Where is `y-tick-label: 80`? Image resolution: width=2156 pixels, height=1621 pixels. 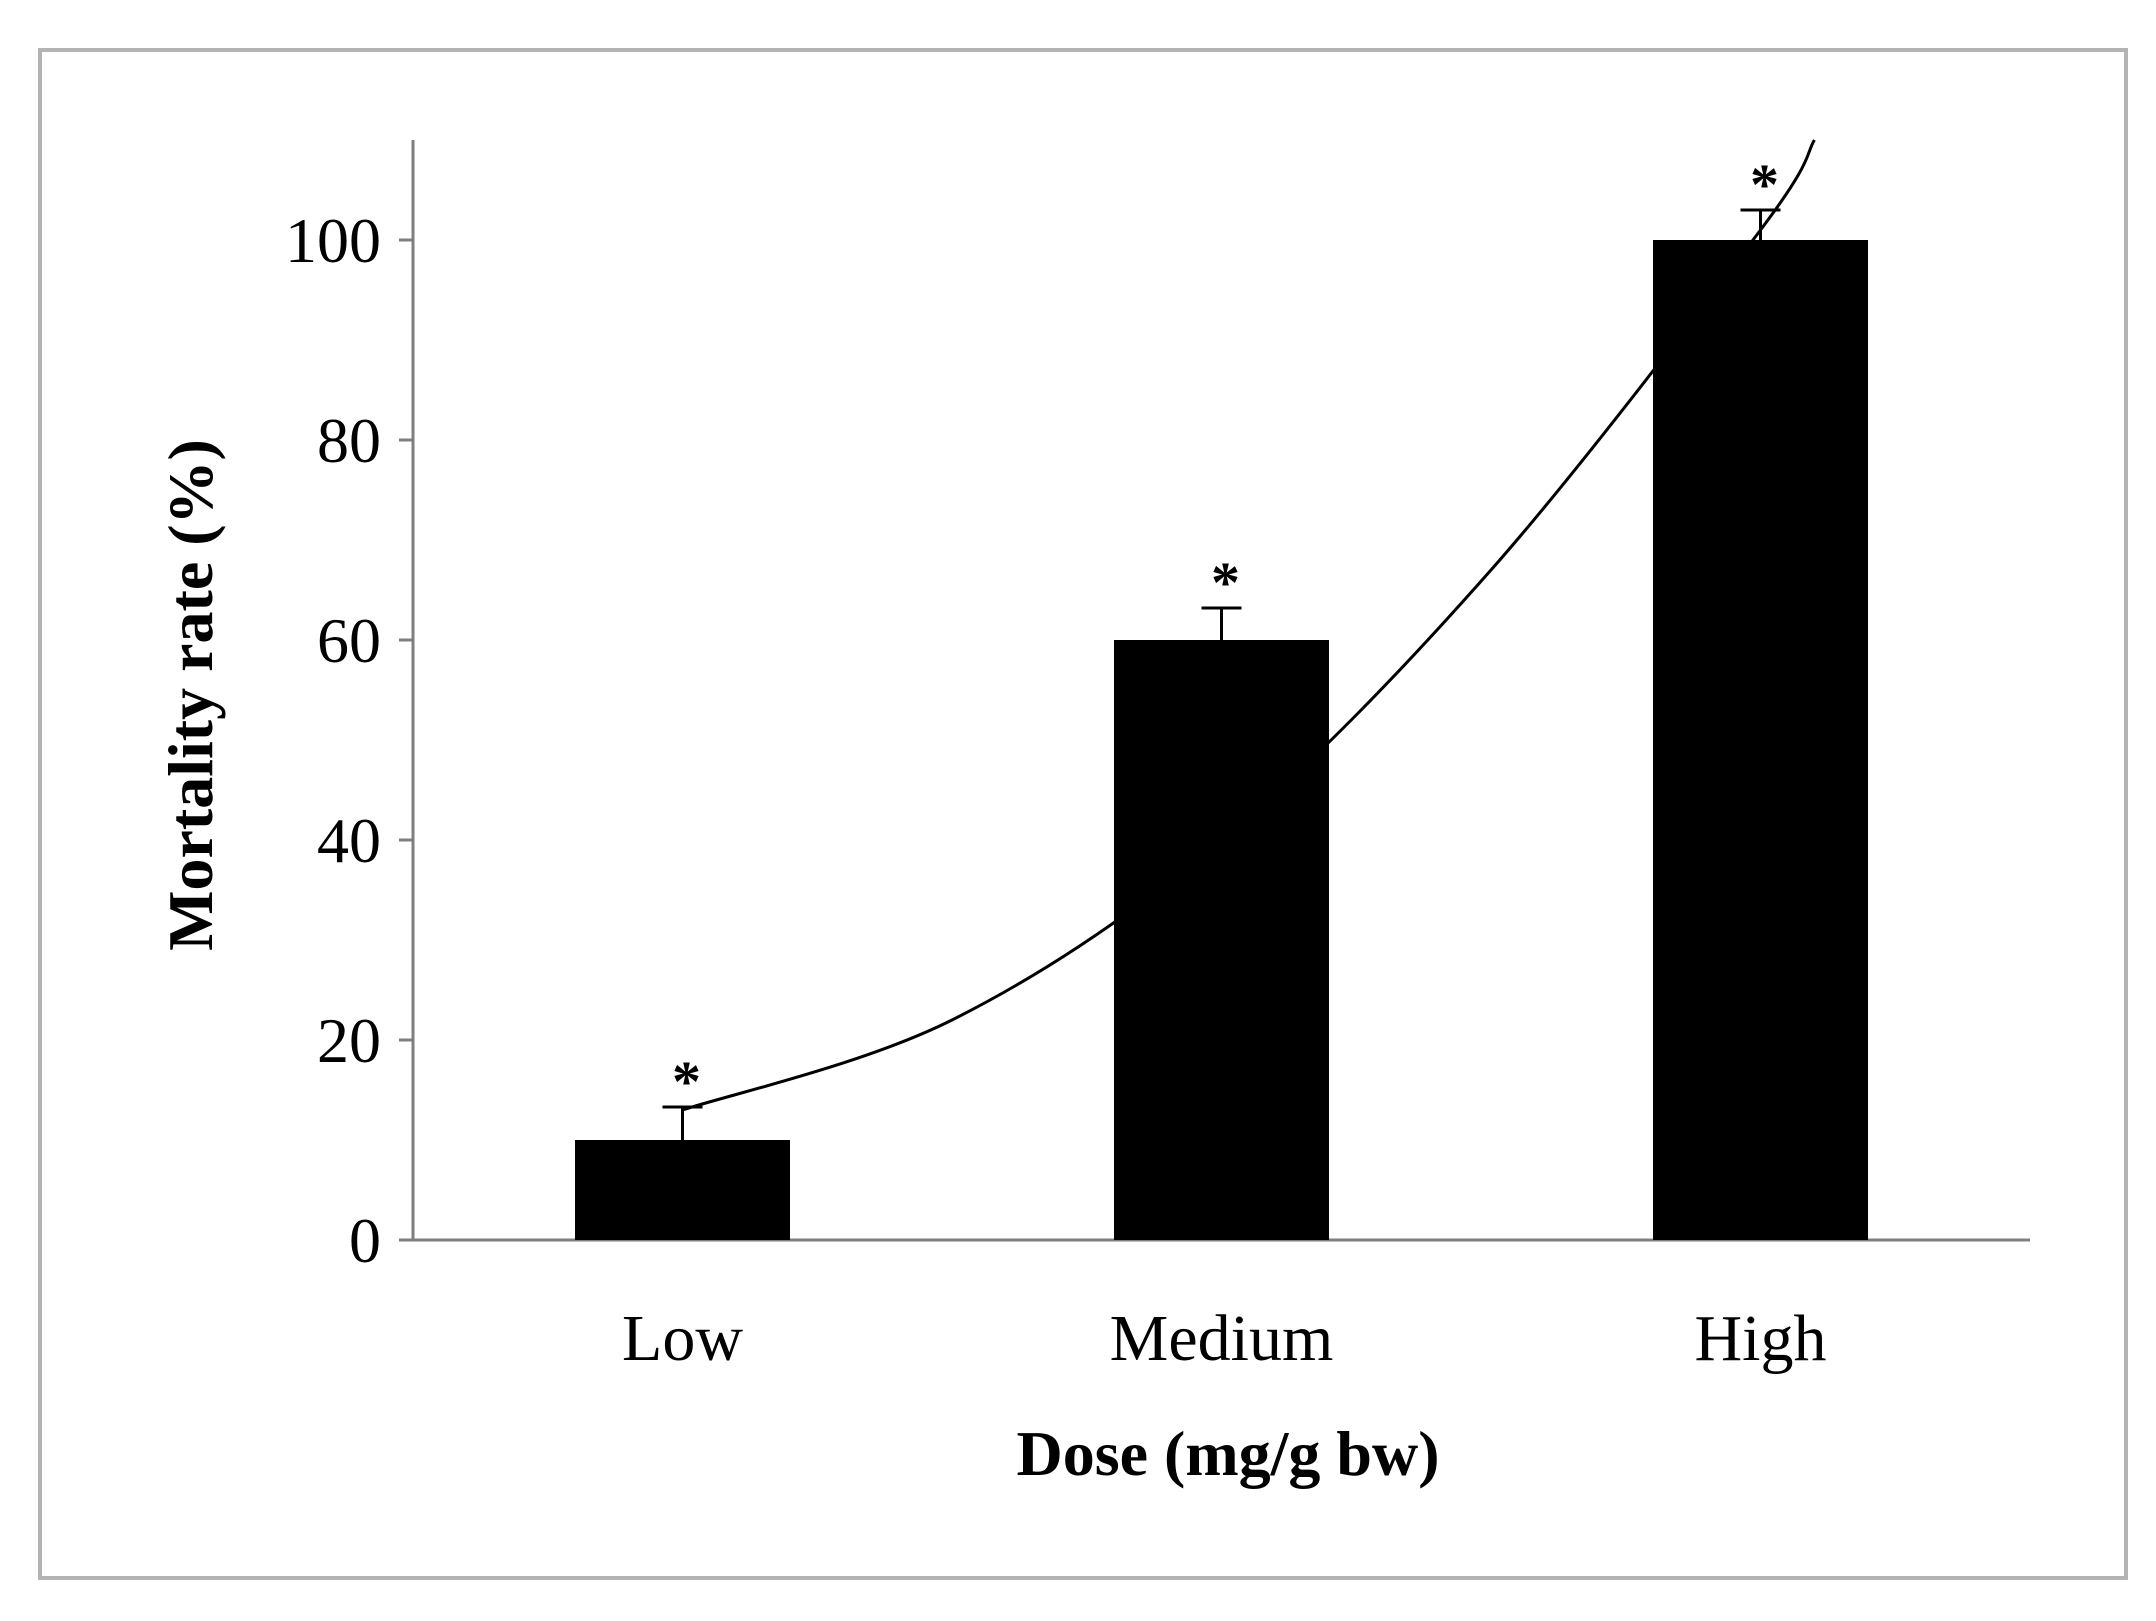
y-tick-label: 80 is located at coordinates (349, 440).